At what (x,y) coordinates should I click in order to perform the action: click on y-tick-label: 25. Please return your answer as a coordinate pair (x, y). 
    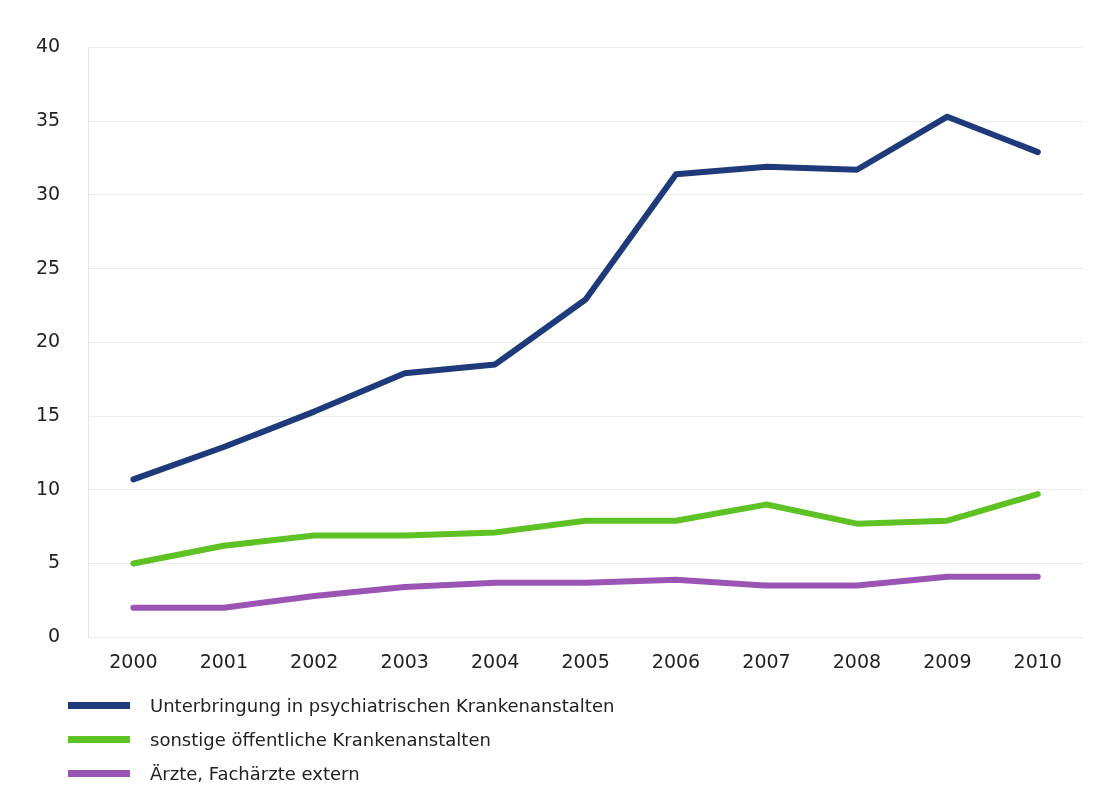
    Looking at the image, I should click on (48, 266).